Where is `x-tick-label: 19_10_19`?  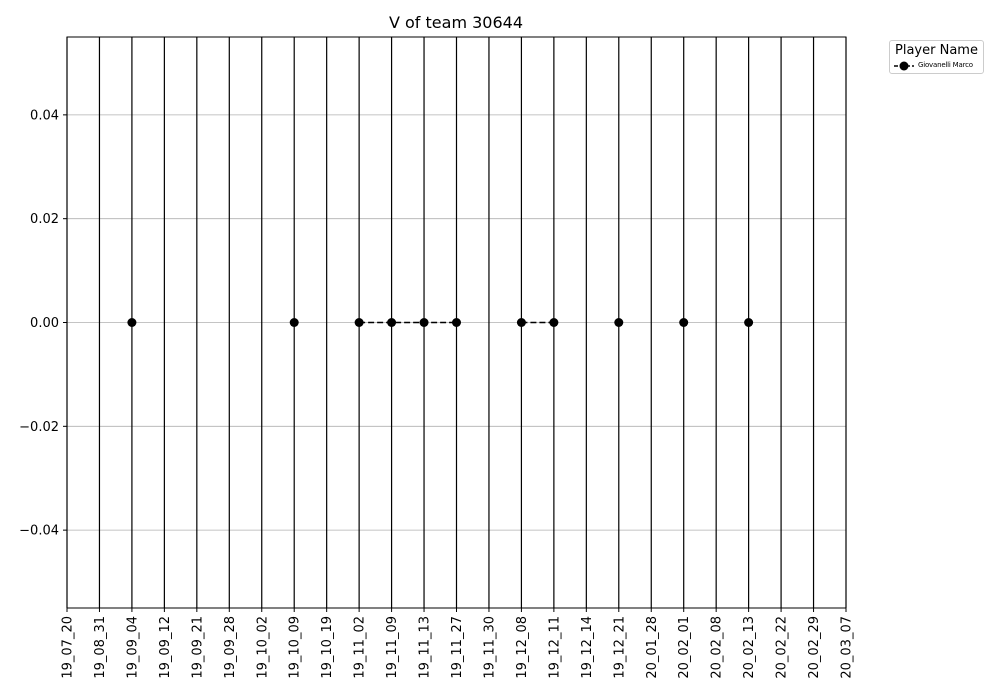
x-tick-label: 19_10_19 is located at coordinates (327, 647).